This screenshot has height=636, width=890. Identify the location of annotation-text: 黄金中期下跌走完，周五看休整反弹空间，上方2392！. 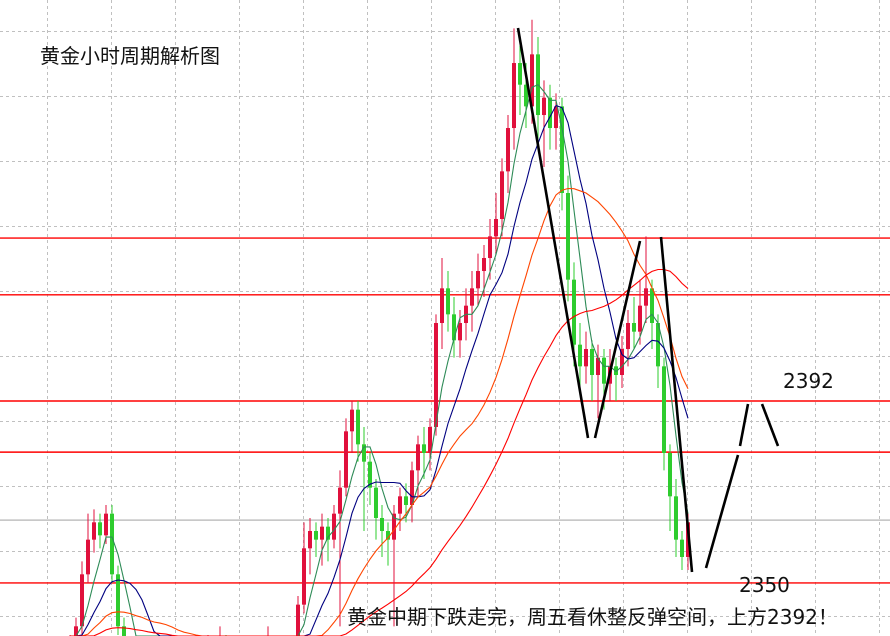
(592, 617).